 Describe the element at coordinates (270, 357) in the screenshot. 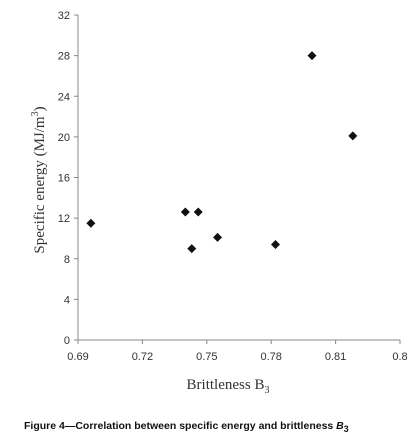

I see `x-tick-label: 0.78` at that location.